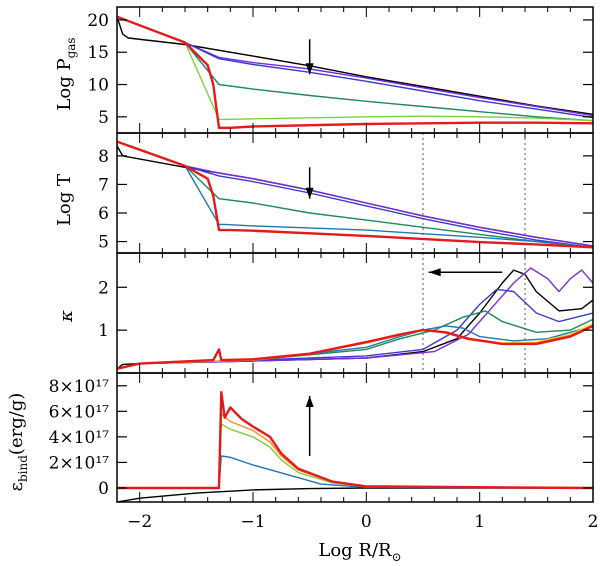 The height and width of the screenshot is (566, 600). Describe the element at coordinates (366, 522) in the screenshot. I see `xtick-label-2: 0` at that location.